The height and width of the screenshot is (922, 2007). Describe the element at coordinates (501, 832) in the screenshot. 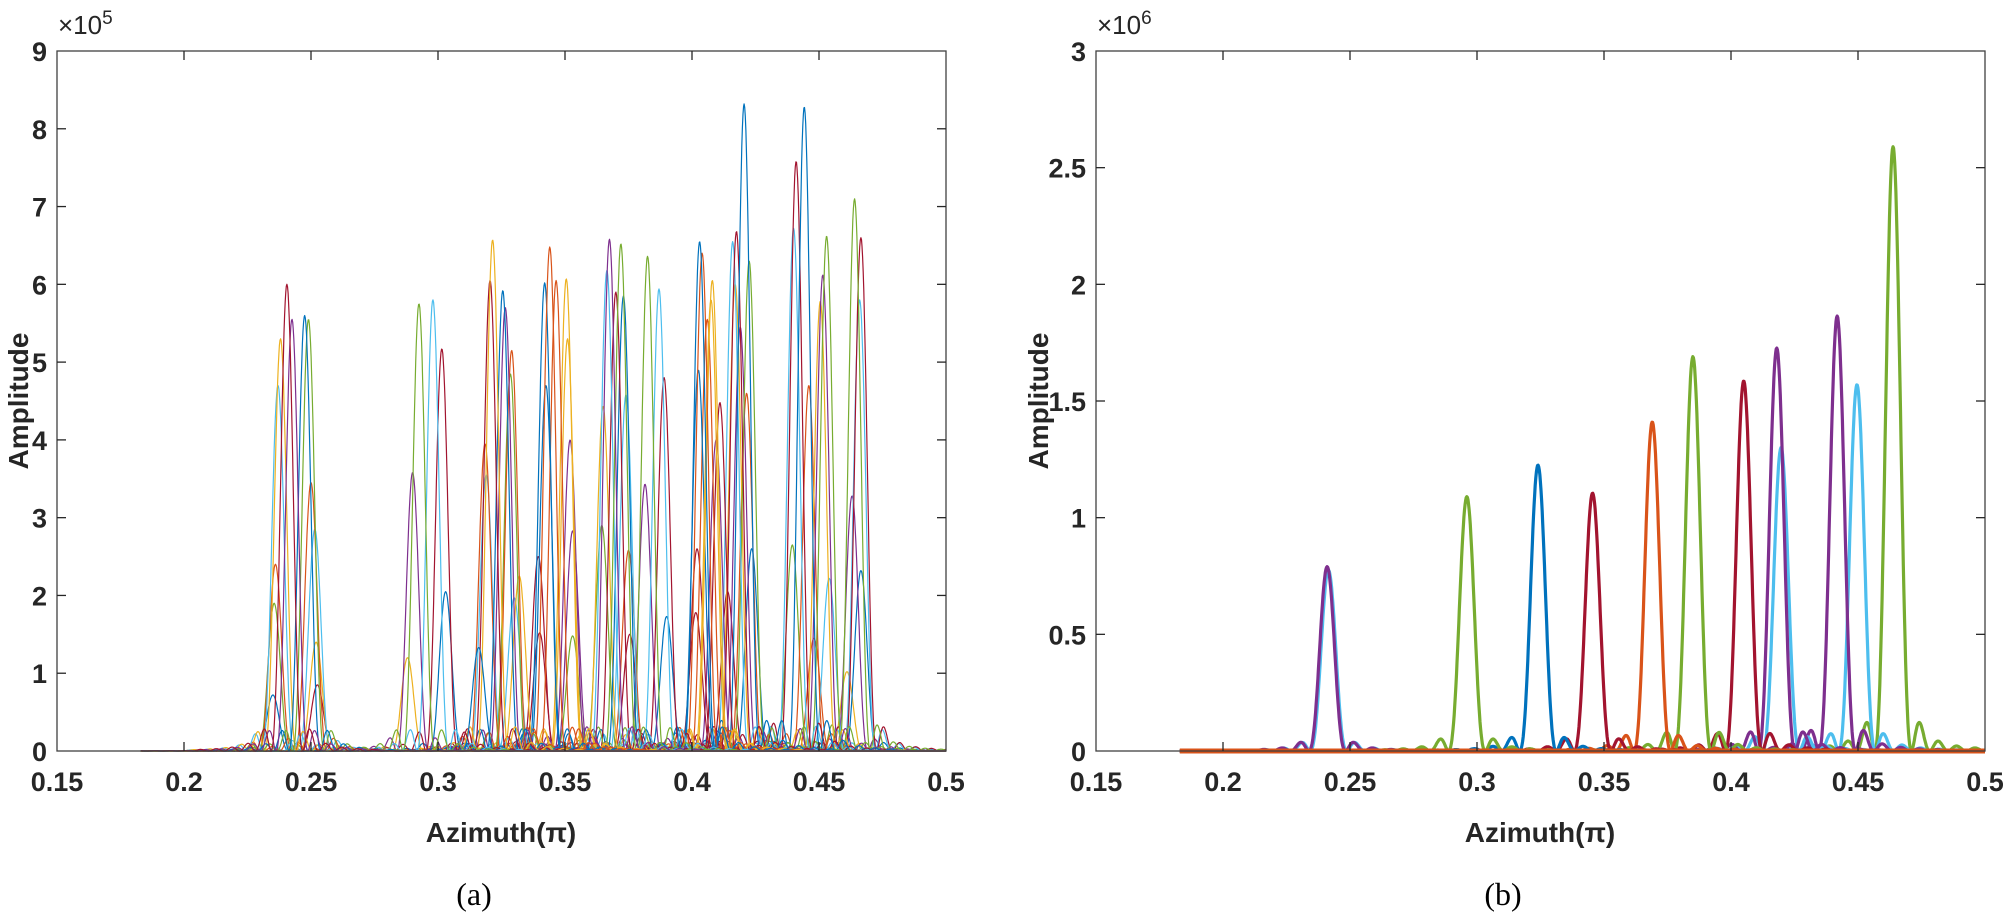

I see `x-axis-label-a: Azimuth(π)` at that location.